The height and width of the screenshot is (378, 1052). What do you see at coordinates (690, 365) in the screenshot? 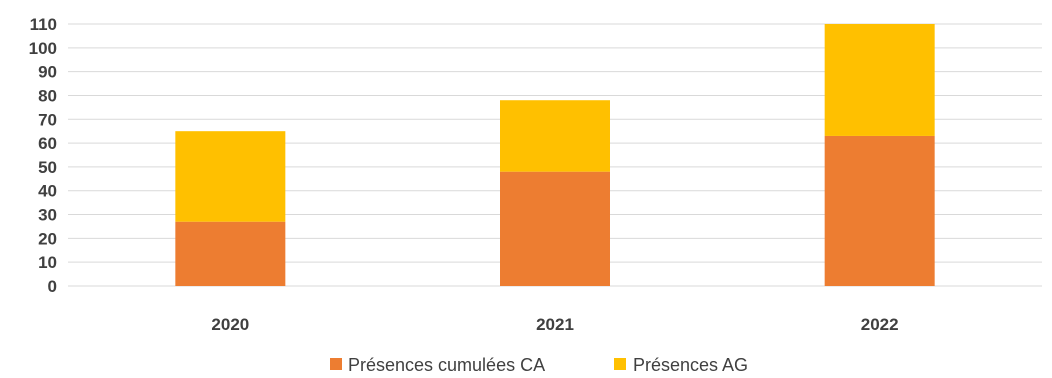
I see `legend-label: Présences AG` at bounding box center [690, 365].